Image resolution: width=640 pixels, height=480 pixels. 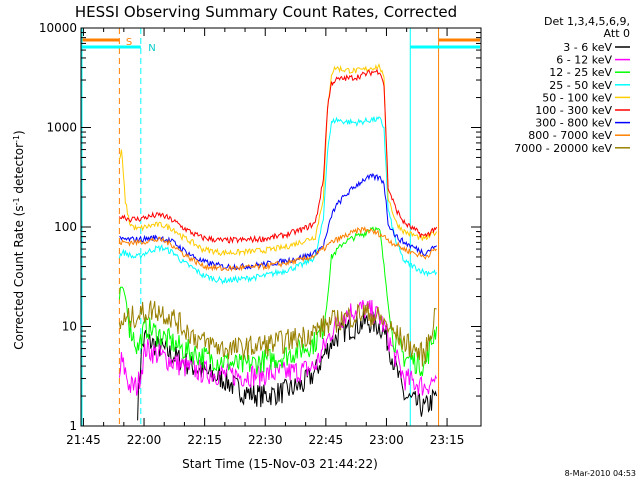 What do you see at coordinates (587, 47) in the screenshot?
I see `legend-label-0: 3 - 6 keV` at bounding box center [587, 47].